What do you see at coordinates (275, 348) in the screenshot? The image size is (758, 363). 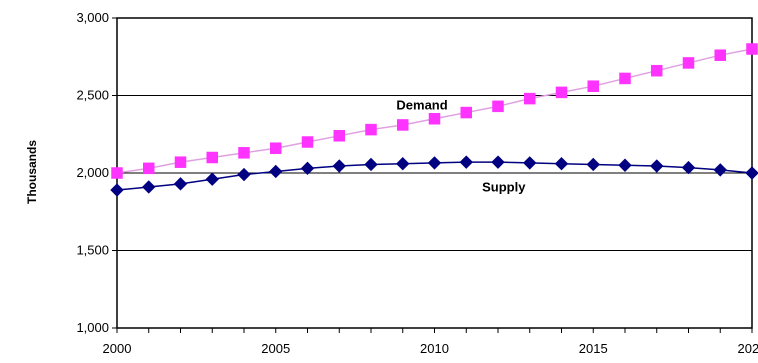 I see `x-tick-label: 2005` at bounding box center [275, 348].